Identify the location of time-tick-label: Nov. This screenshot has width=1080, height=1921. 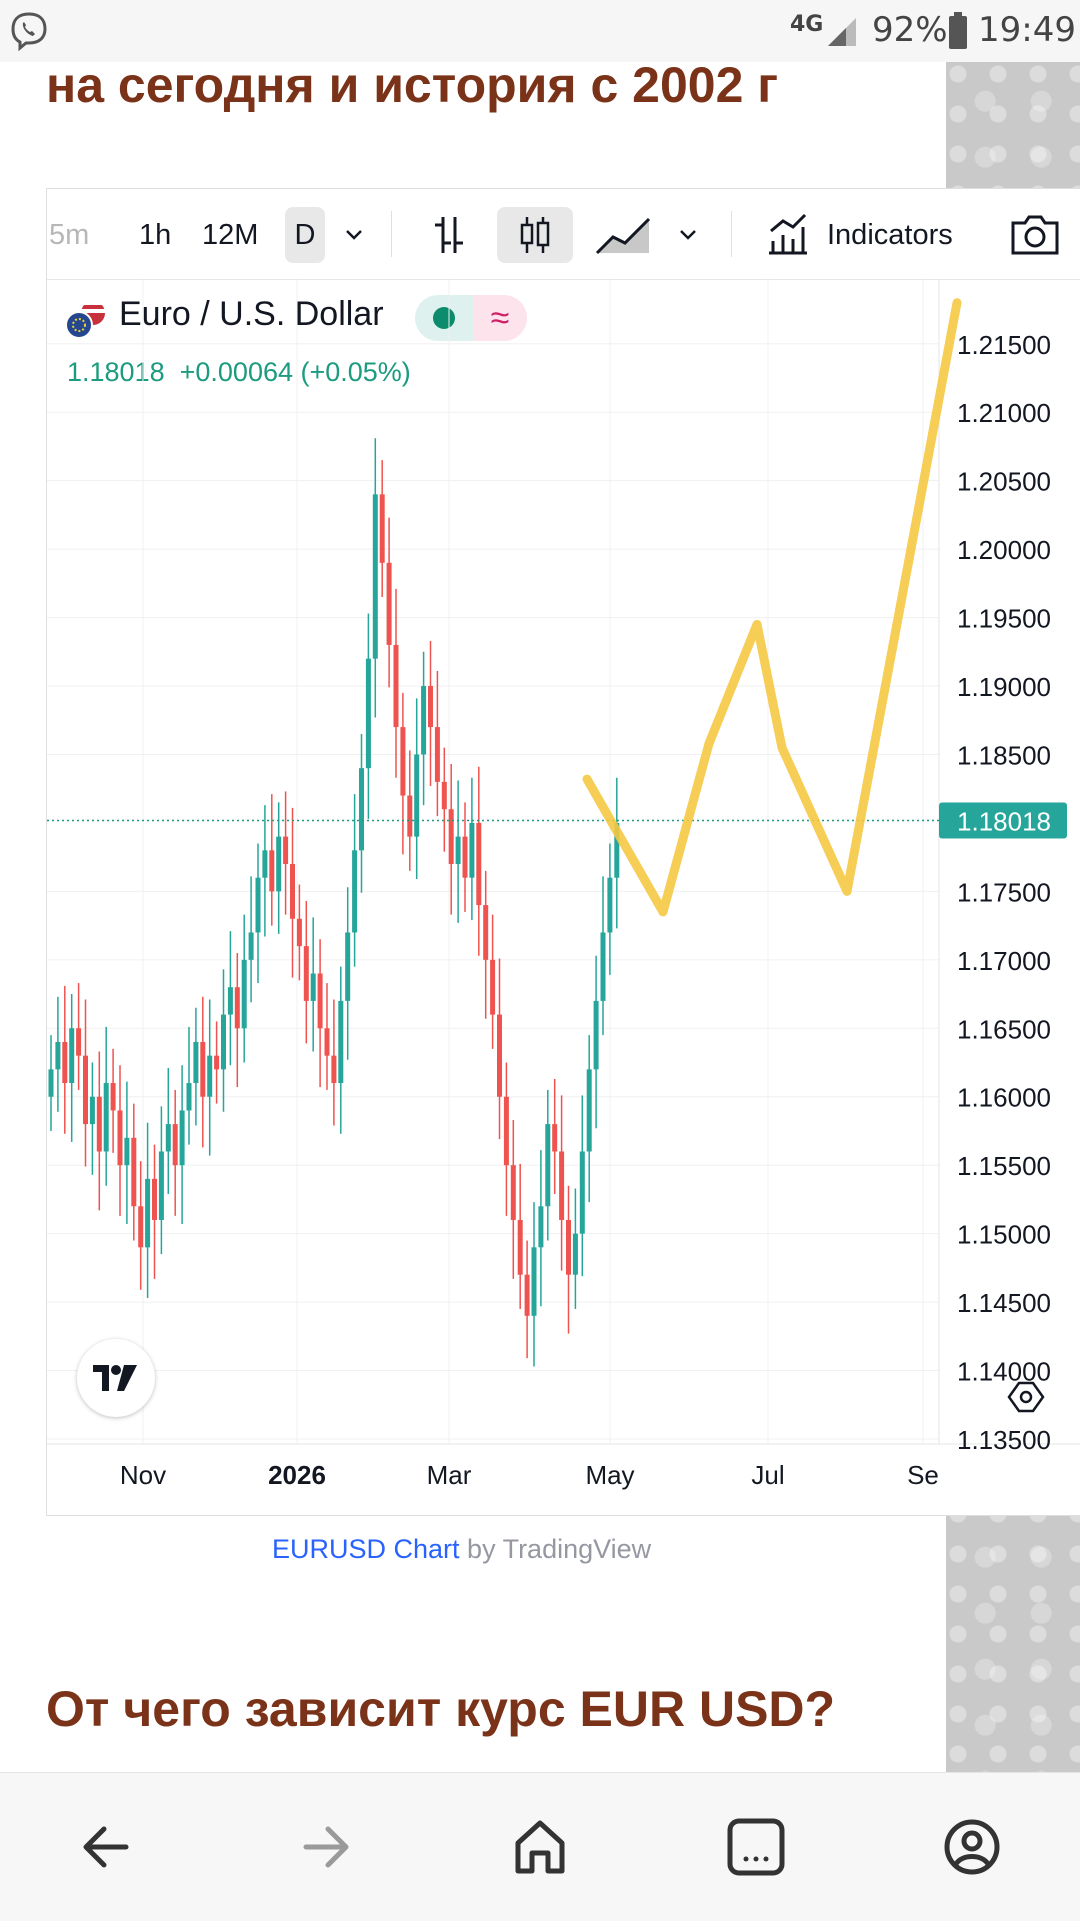
(143, 1475).